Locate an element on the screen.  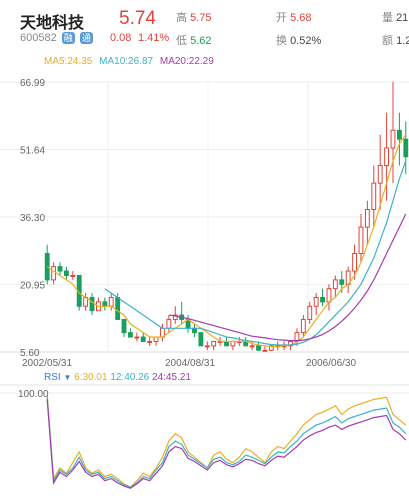
ma20-legend: MA20:22.29 is located at coordinates (186, 61).